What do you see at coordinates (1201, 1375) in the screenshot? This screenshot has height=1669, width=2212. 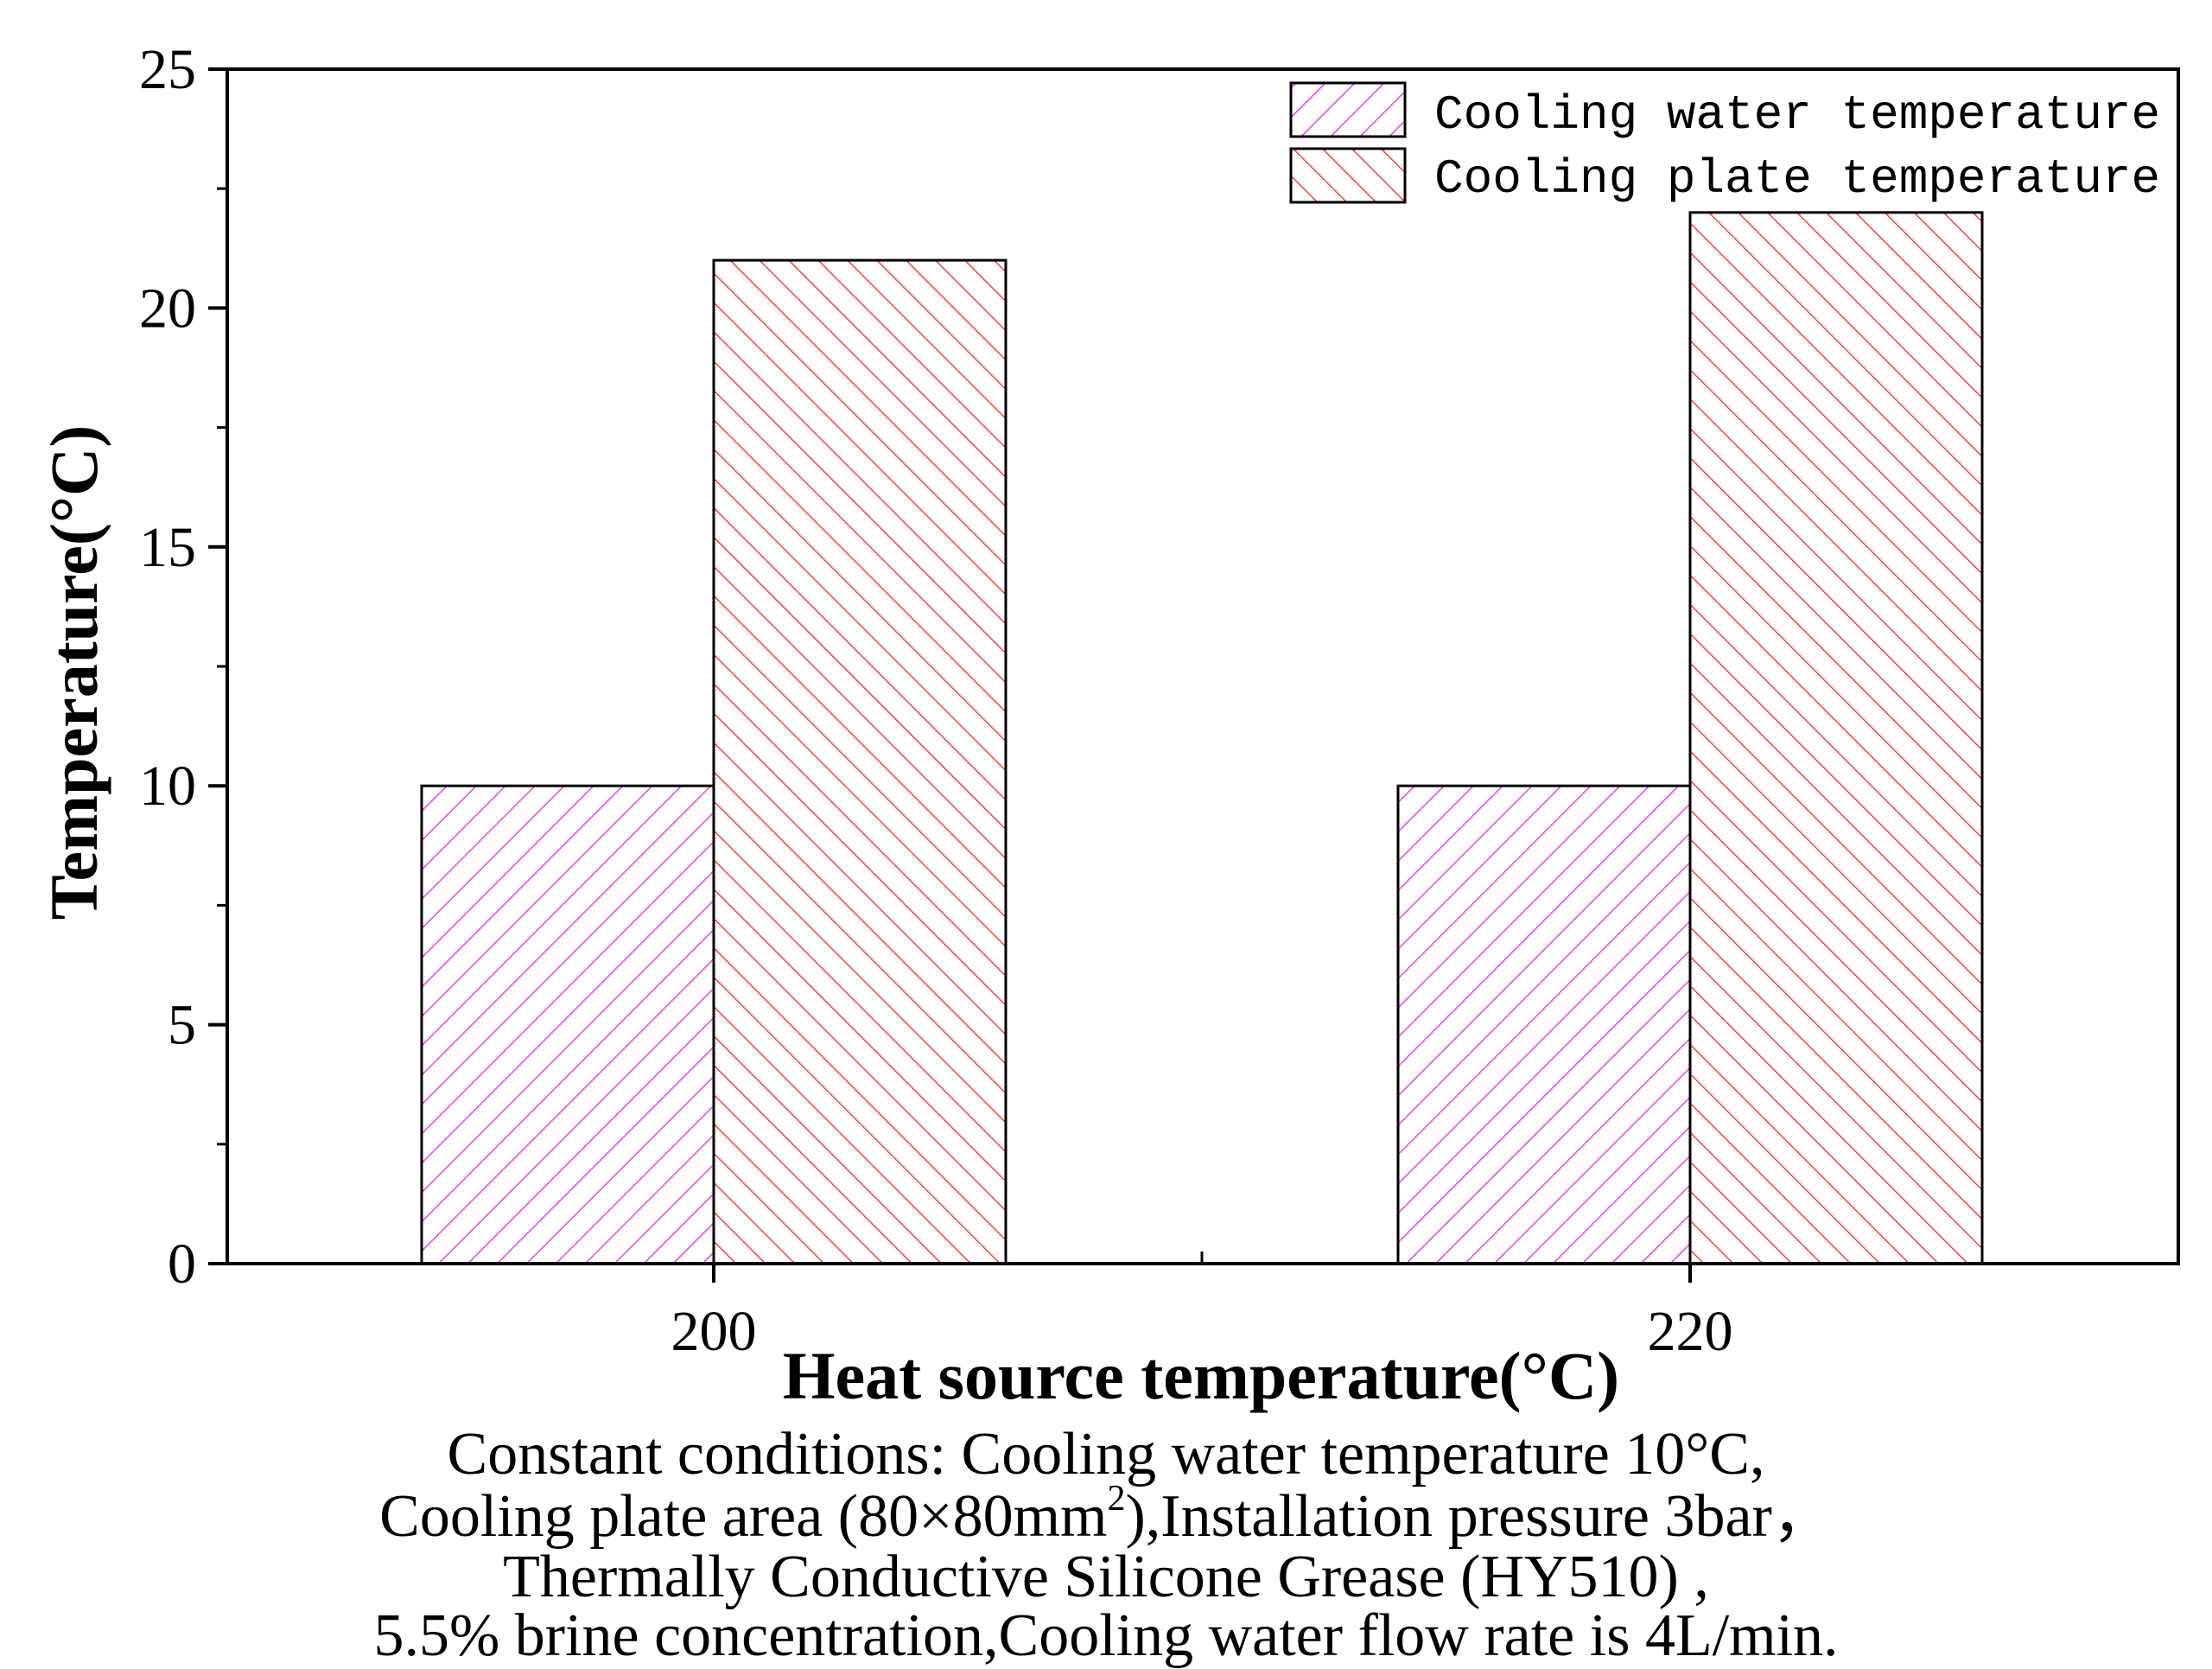 I see `x-axis-label: Heat source temperature(°C)` at bounding box center [1201, 1375].